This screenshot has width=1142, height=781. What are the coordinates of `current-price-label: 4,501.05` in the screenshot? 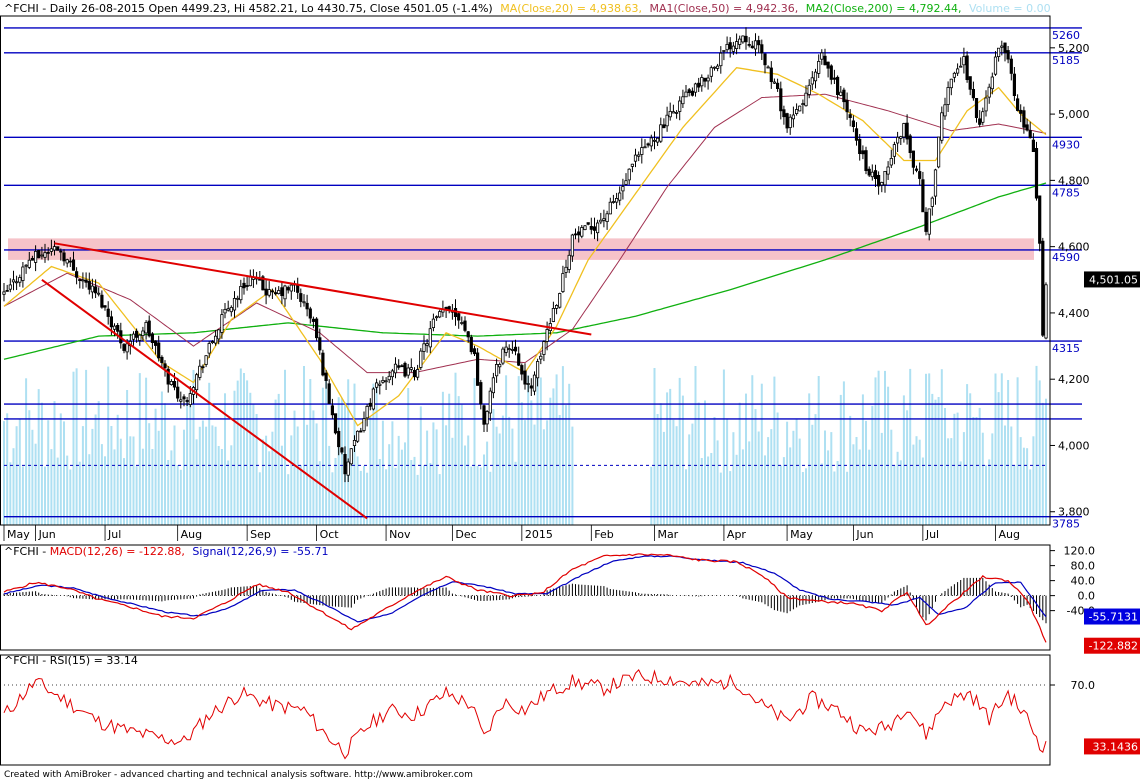 It's located at (1113, 279).